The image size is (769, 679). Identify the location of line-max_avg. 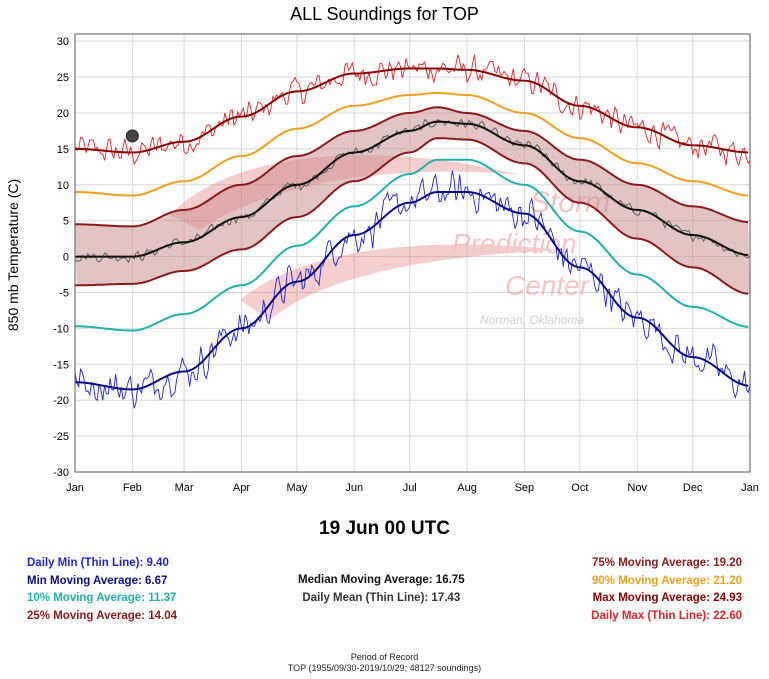
(412, 110).